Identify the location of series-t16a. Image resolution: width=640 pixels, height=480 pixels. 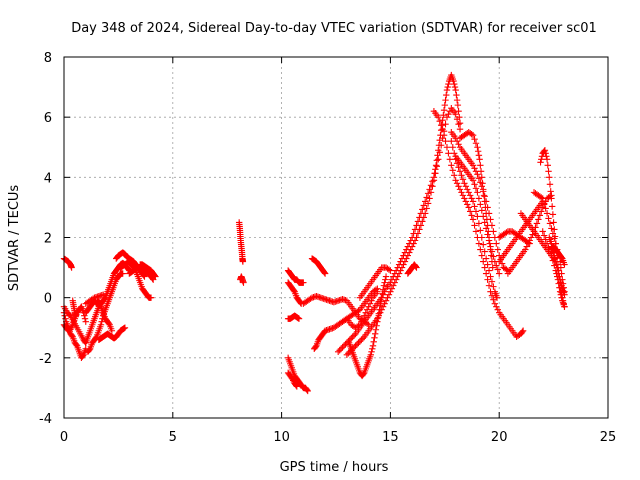
(412, 269).